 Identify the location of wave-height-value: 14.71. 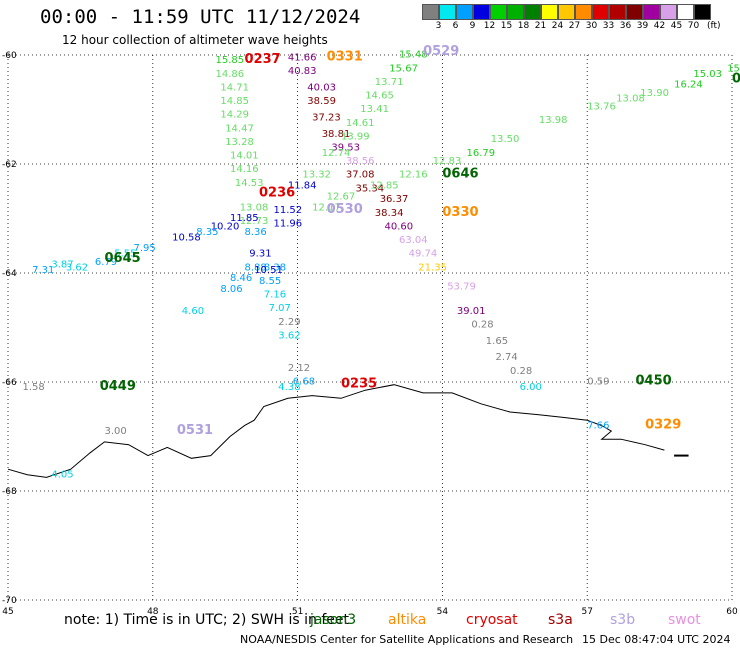
(234, 87).